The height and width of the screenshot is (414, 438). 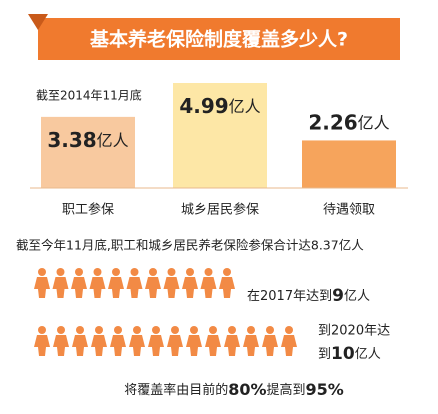 I want to click on target-prefix: 在2017年达到, so click(x=289, y=296).